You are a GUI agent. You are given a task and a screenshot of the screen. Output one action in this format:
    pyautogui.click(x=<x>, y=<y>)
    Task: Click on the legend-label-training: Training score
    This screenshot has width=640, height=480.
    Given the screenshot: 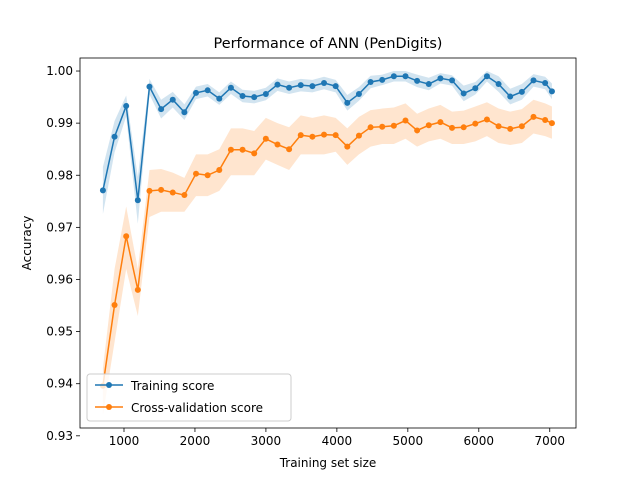 What is the action you would take?
    pyautogui.click(x=172, y=386)
    